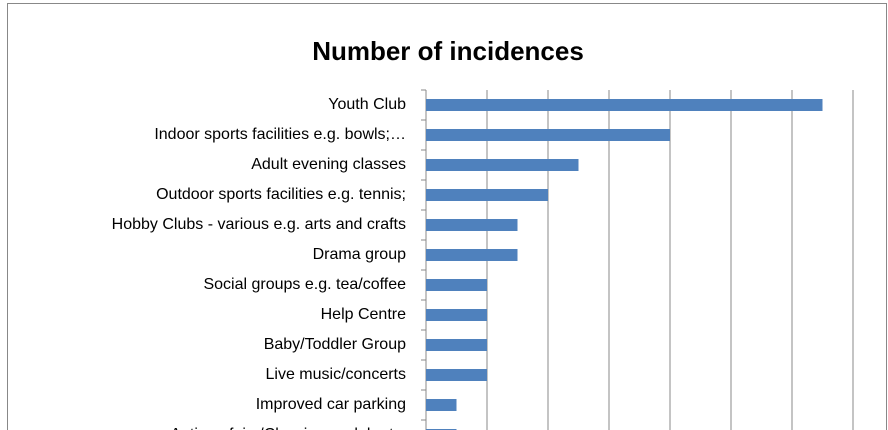 Image resolution: width=888 pixels, height=430 pixels. Describe the element at coordinates (363, 314) in the screenshot. I see `y-tick-label: Help Centre` at that location.